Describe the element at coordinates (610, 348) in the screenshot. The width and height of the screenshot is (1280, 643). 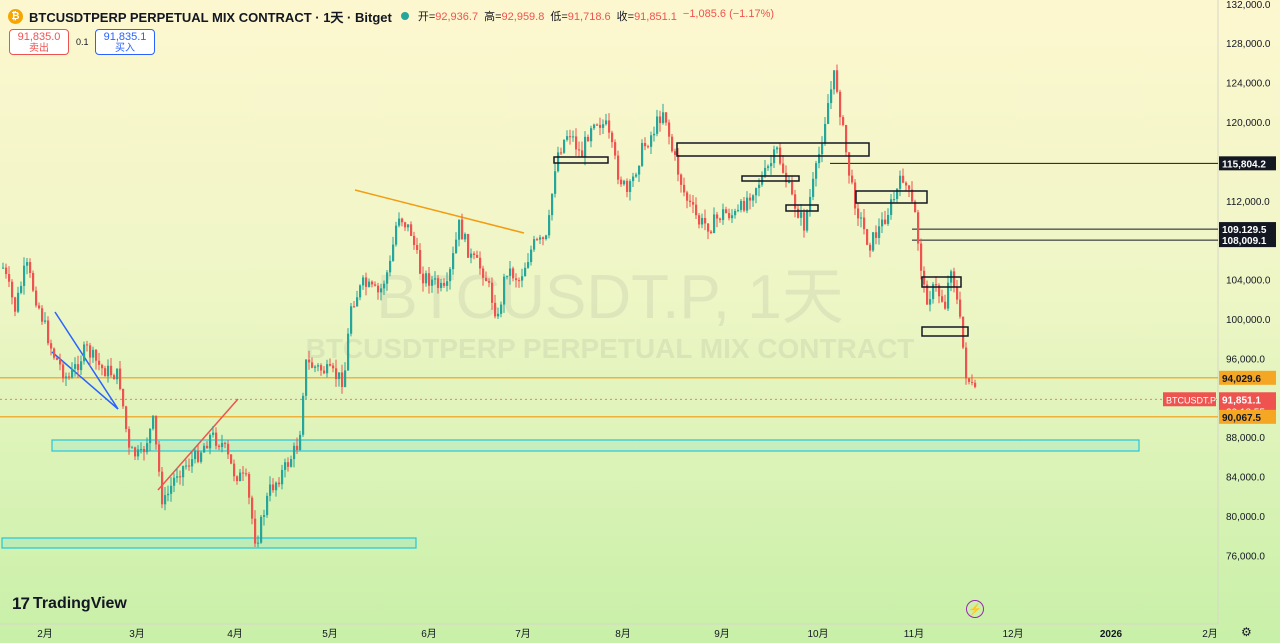
I see `watermark-contract: BTCUSDTPERP PERPETUAL MIX CONTRACT` at that location.